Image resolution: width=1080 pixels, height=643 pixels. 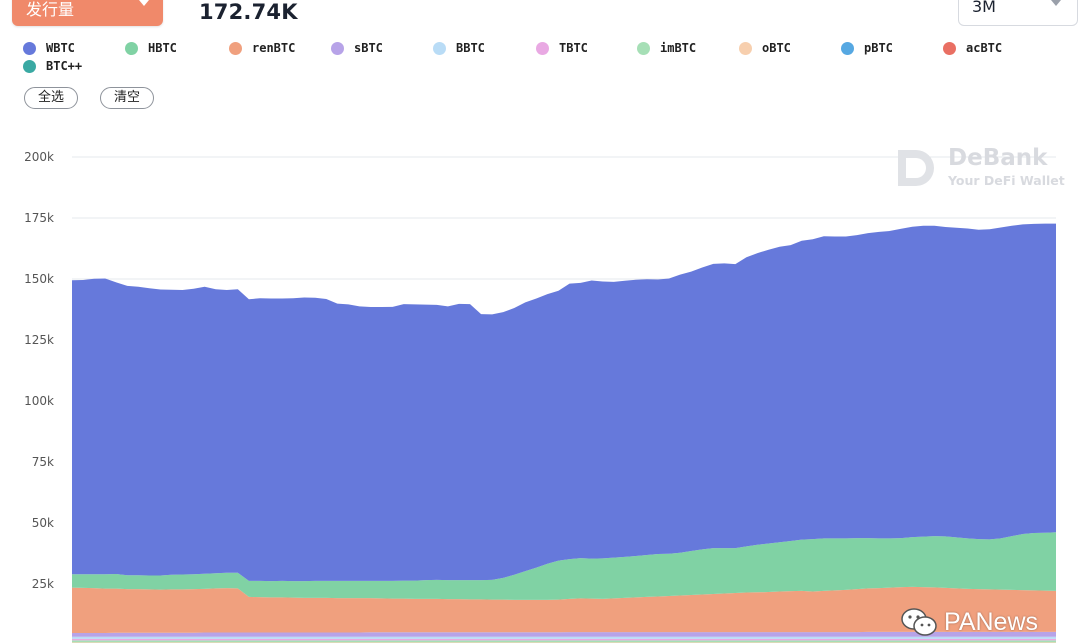 What do you see at coordinates (274, 48) in the screenshot?
I see `legend-label: renBTC` at bounding box center [274, 48].